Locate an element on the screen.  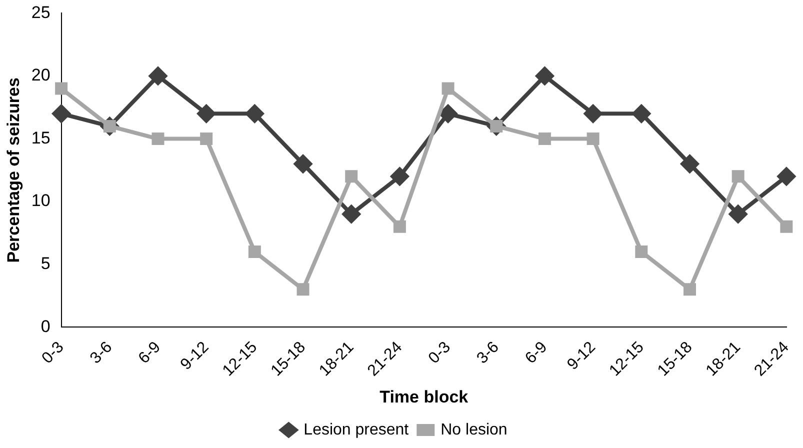
y-axis-title: Percentage of seizures is located at coordinates (13, 170).